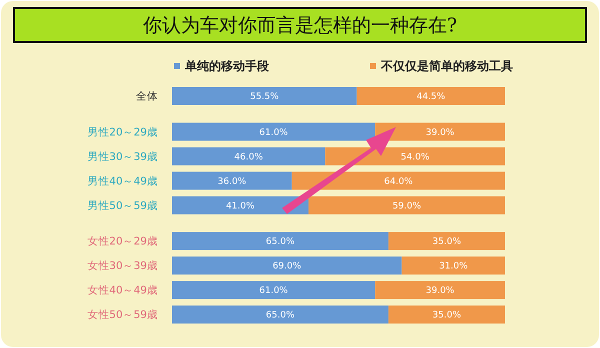 This screenshot has height=348, width=600. What do you see at coordinates (265, 97) in the screenshot?
I see `data-label: 55.5%` at bounding box center [265, 97].